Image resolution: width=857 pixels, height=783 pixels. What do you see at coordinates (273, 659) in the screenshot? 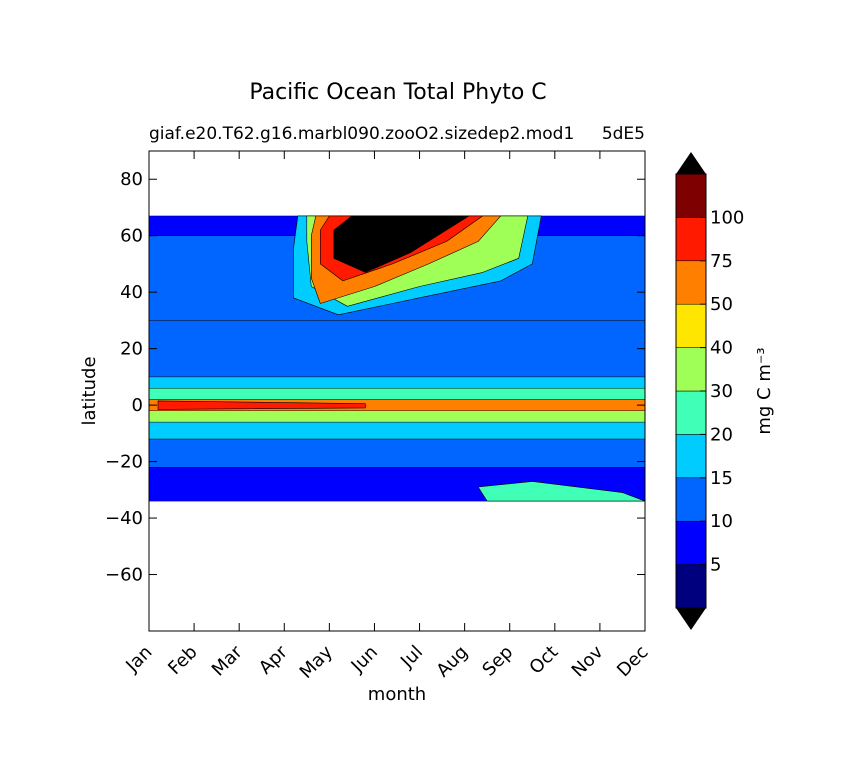
I see `x-tick-label: Apr` at bounding box center [273, 659].